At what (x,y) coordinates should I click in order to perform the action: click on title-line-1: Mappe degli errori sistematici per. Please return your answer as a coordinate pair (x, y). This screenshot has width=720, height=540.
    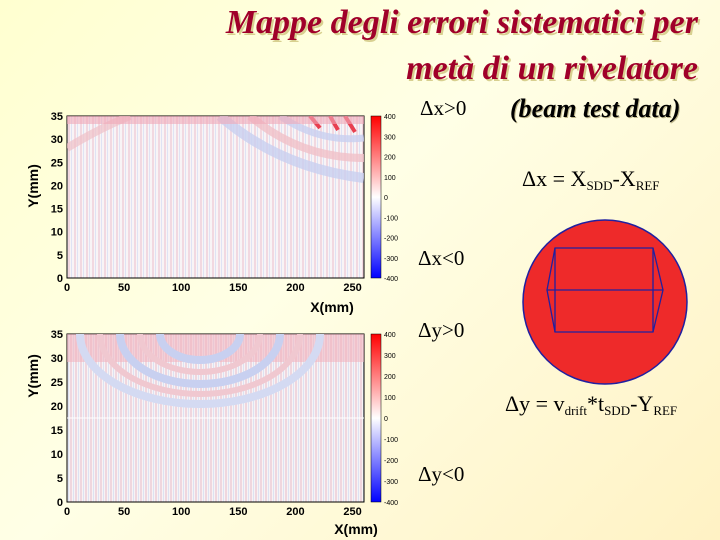
    Looking at the image, I should click on (461, 22).